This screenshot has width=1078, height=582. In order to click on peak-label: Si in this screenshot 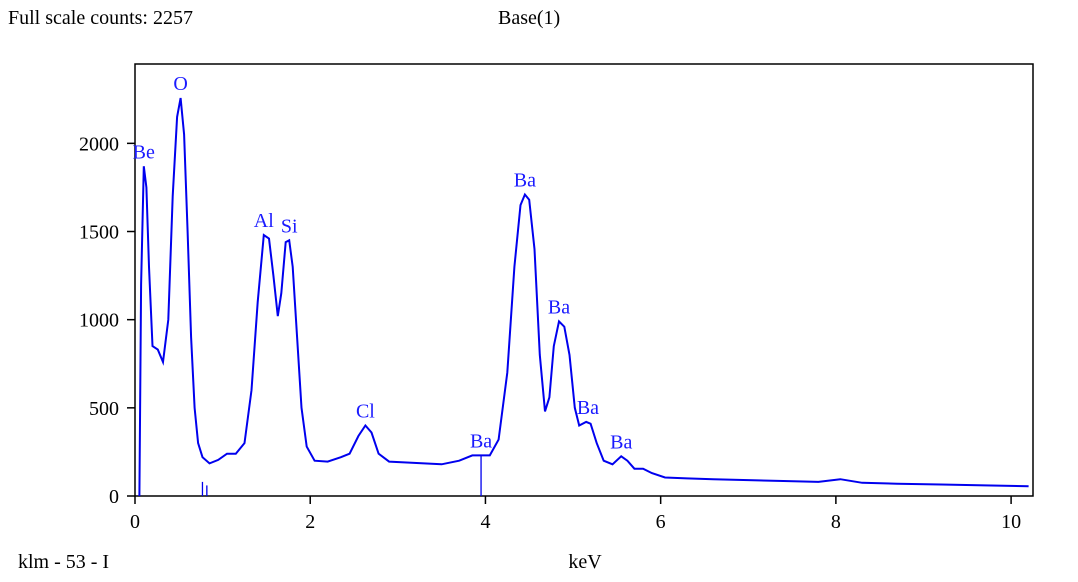, I will do `click(289, 226)`.